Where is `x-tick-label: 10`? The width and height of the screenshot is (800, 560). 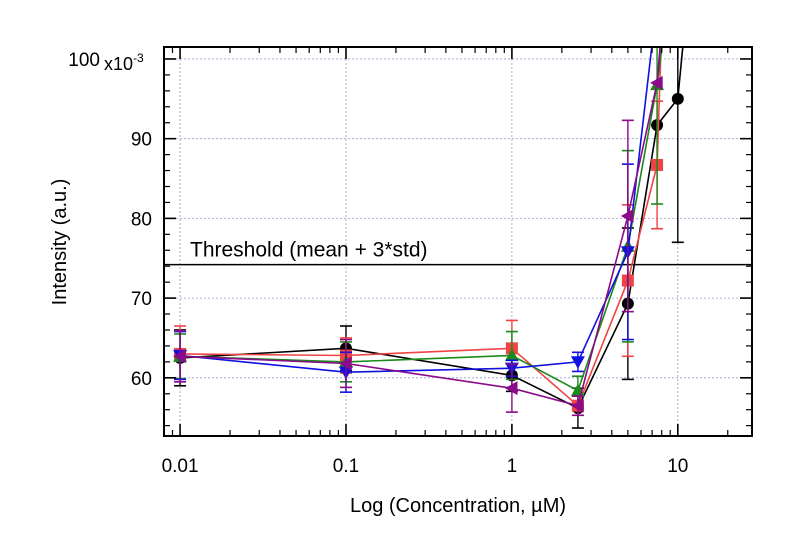
x-tick-label: 10 is located at coordinates (677, 466).